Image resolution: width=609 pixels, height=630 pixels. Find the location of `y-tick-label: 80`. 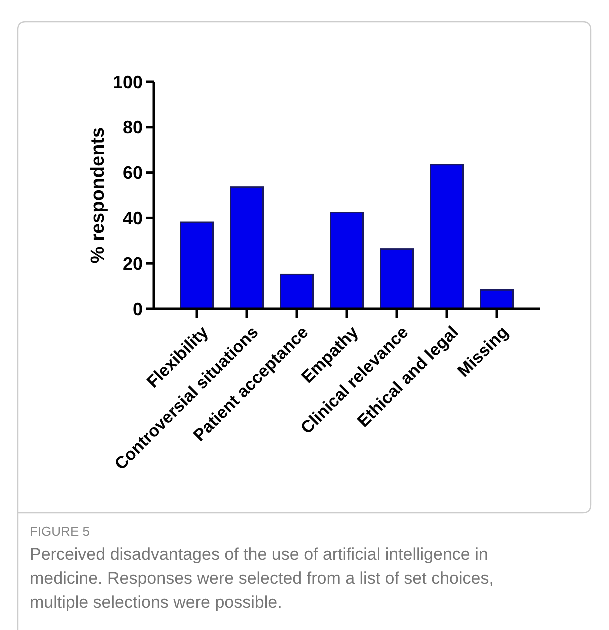

y-tick-label: 80 is located at coordinates (132, 128).